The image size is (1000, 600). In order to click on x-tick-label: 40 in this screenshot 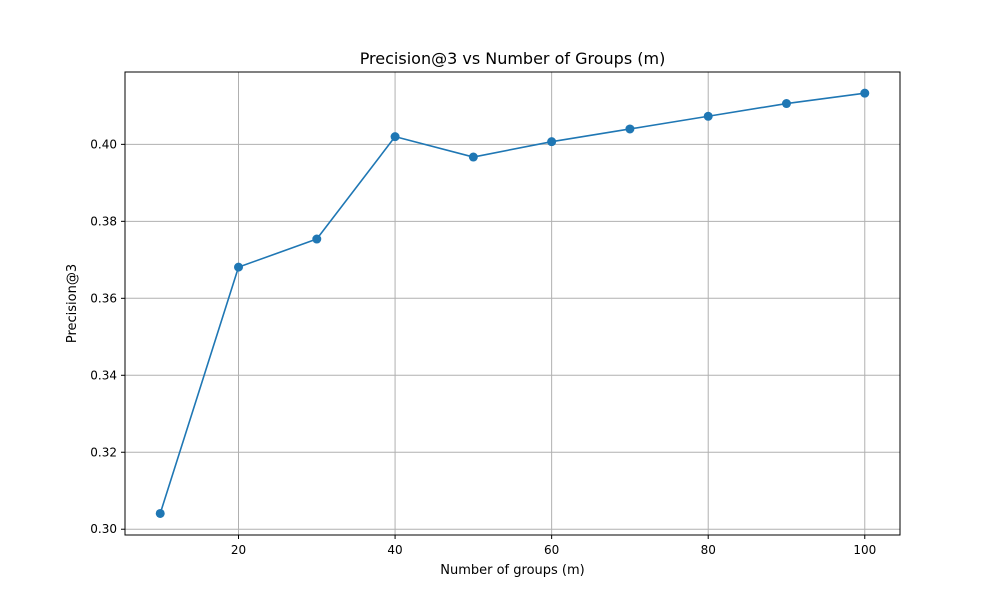, I will do `click(394, 550)`.